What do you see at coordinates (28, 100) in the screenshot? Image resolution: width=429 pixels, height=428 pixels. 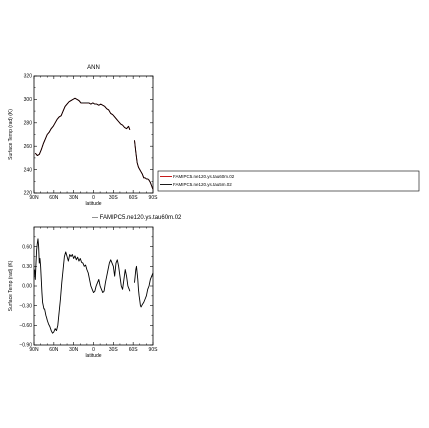 I see `y-tick-label: 300` at bounding box center [28, 100].